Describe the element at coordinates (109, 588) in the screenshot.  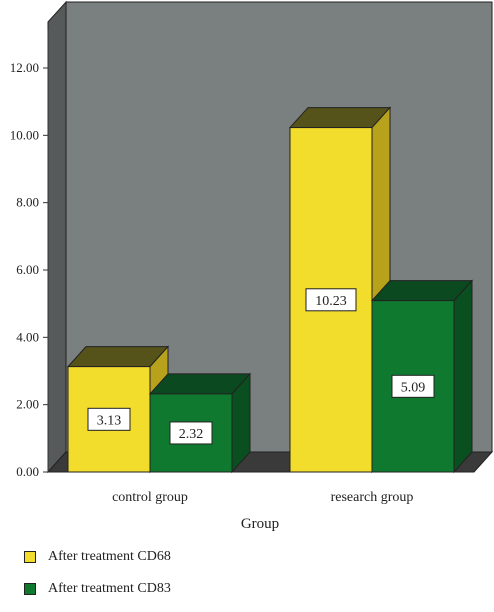
I see `legend-label-cd83: After treatment CD83` at that location.